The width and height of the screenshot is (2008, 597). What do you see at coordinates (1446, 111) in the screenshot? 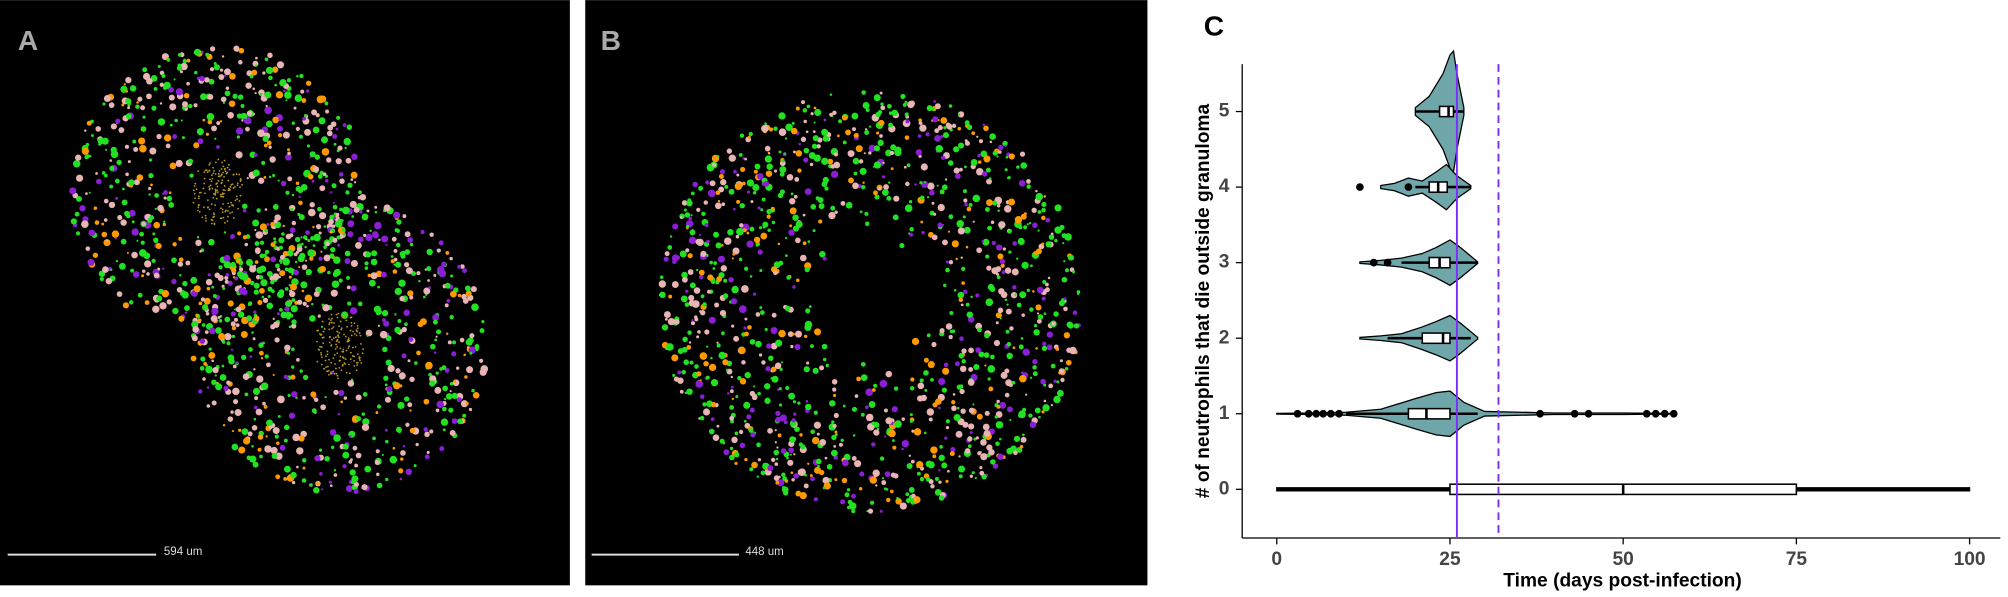
I see `box` at bounding box center [1446, 111].